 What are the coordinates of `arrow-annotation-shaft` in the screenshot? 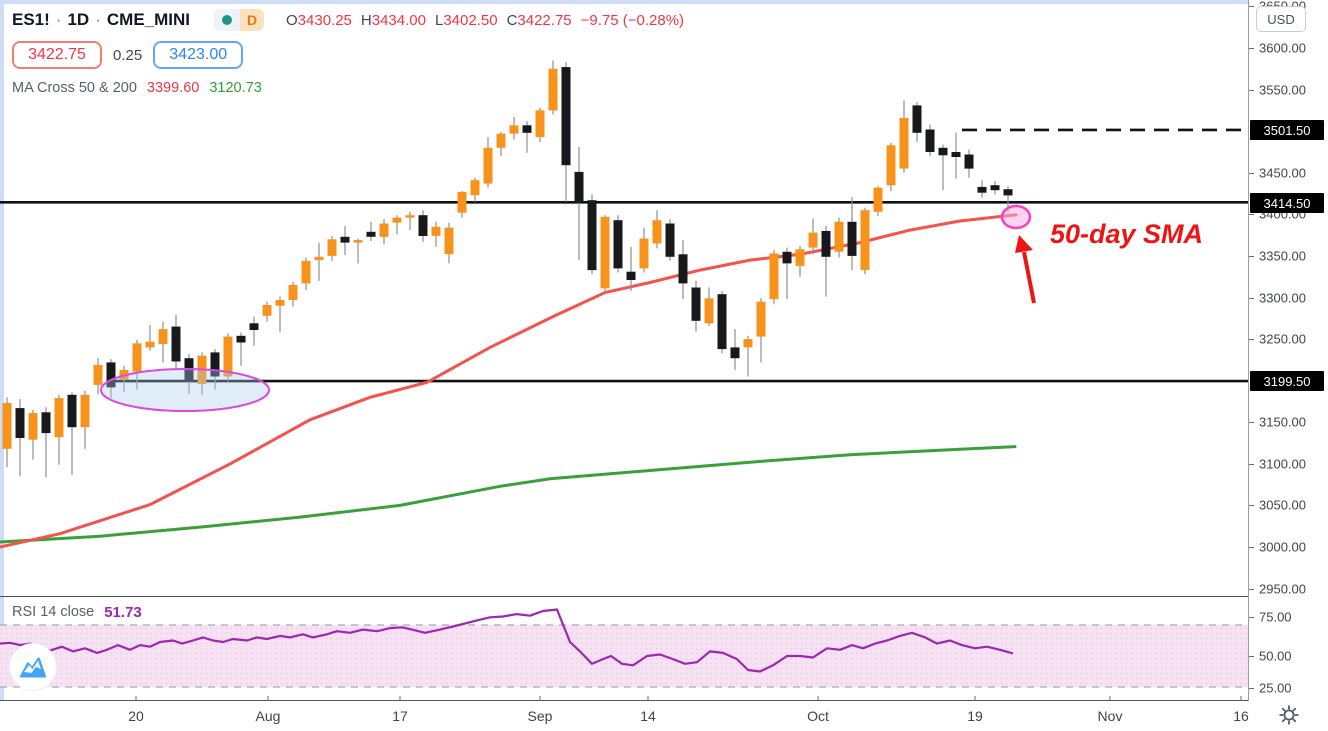 It's located at (1029, 277).